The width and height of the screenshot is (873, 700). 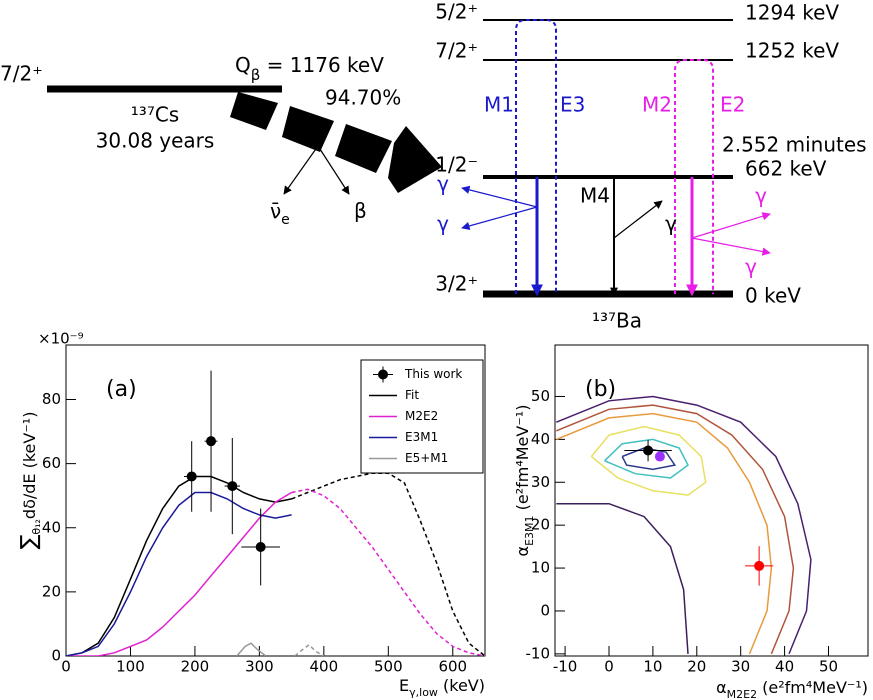 What do you see at coordinates (652, 667) in the screenshot?
I see `x-tick-label: 10` at bounding box center [652, 667].